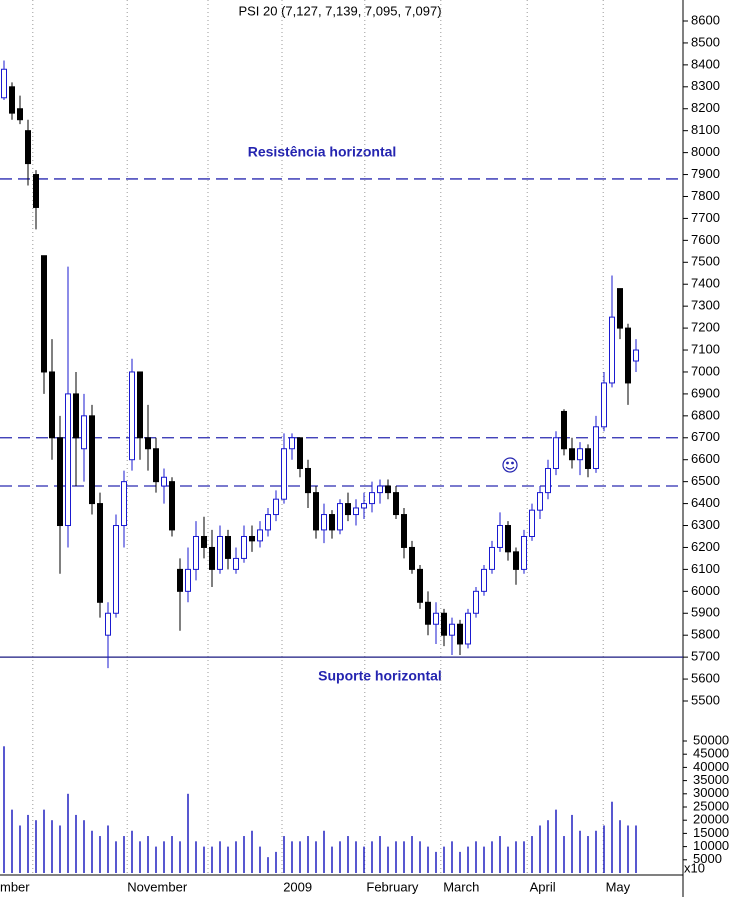 This screenshot has width=733, height=897. I want to click on y-tick-label: 6700, so click(705, 436).